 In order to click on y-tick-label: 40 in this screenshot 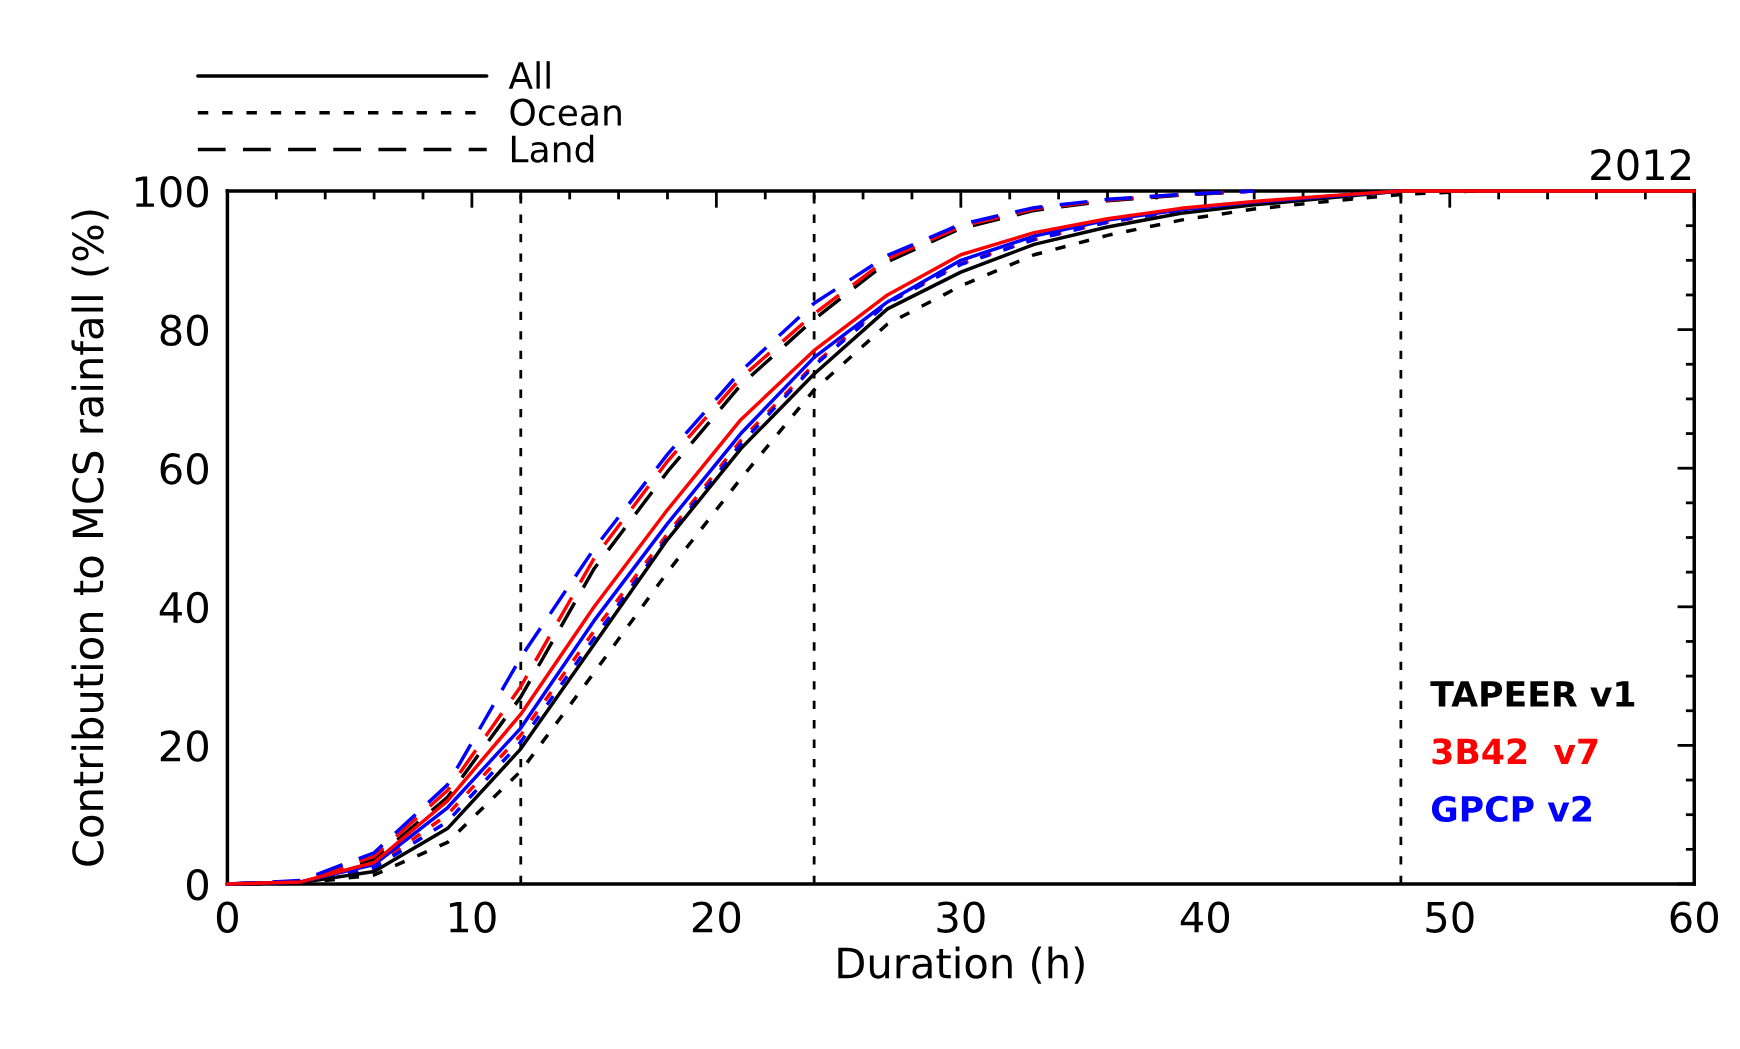, I will do `click(183, 607)`.